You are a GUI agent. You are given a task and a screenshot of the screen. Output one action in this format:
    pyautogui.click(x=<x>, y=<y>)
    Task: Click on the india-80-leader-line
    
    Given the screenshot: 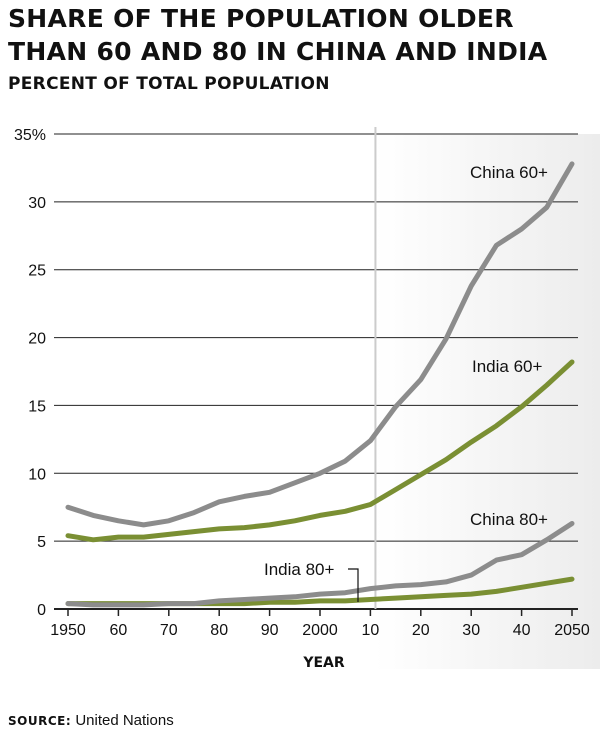 What is the action you would take?
    pyautogui.click(x=353, y=585)
    